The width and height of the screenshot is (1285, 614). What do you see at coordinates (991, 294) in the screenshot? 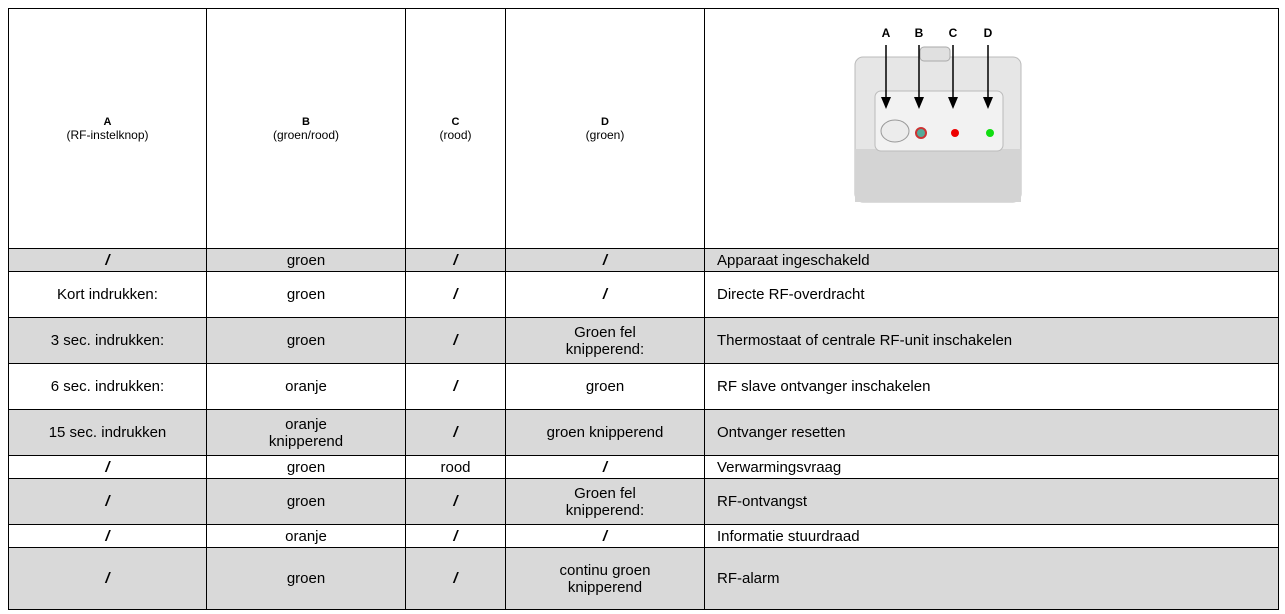
I see `table-cell: Directe RF-overdracht` at bounding box center [991, 294].